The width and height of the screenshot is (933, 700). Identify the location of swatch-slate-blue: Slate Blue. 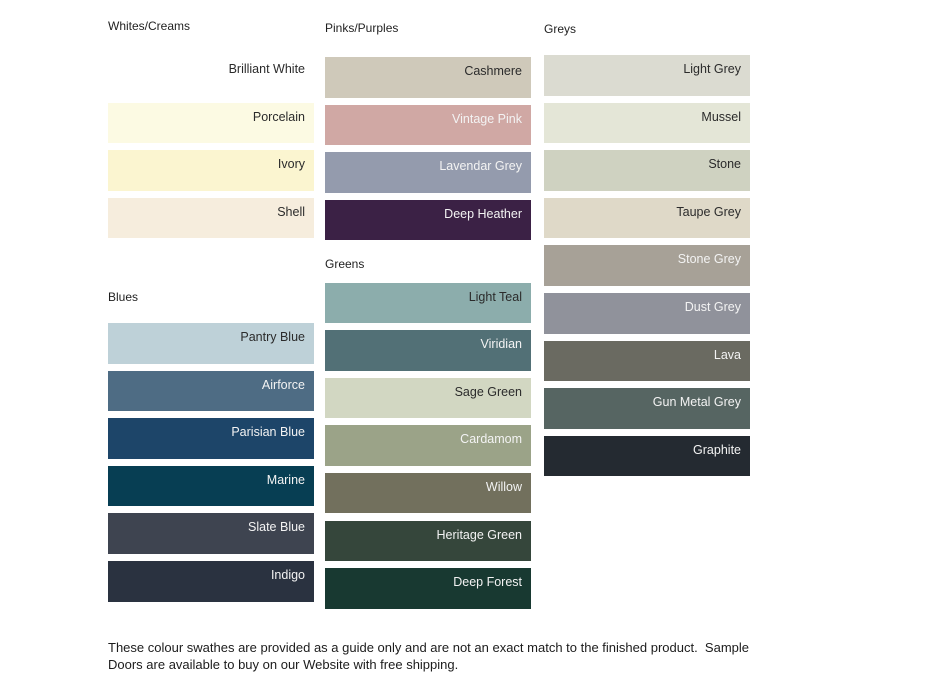
(211, 533).